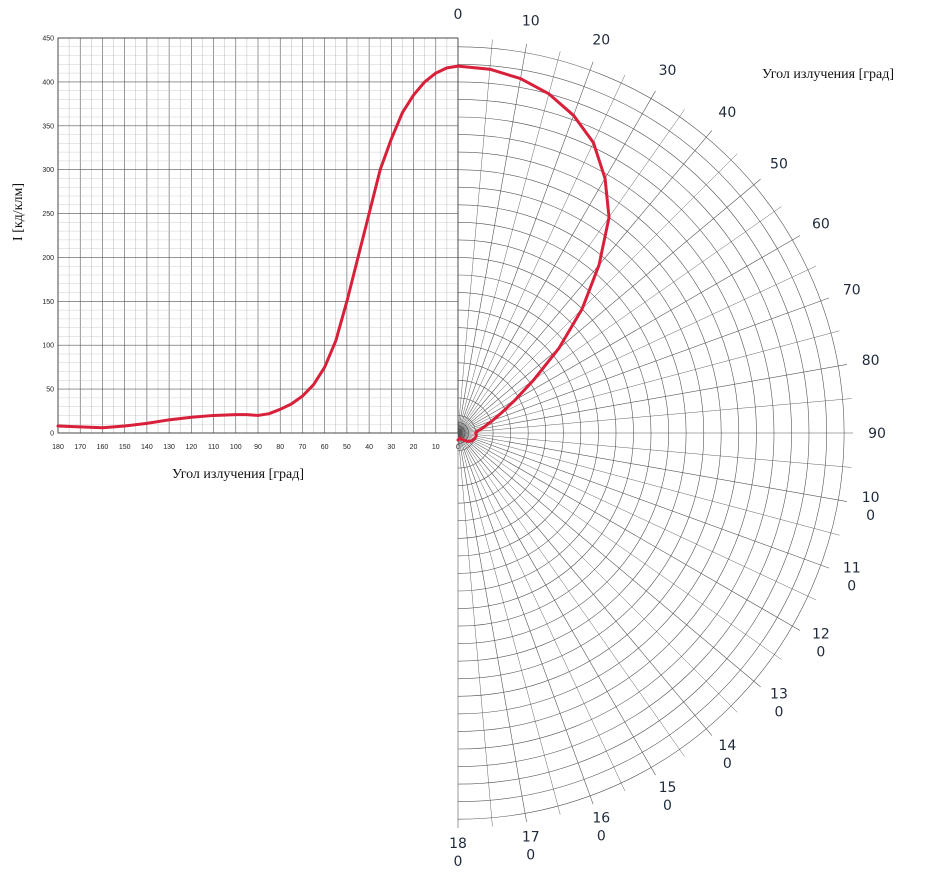 The width and height of the screenshot is (925, 888). What do you see at coordinates (236, 447) in the screenshot?
I see `x-tick-label: 100` at bounding box center [236, 447].